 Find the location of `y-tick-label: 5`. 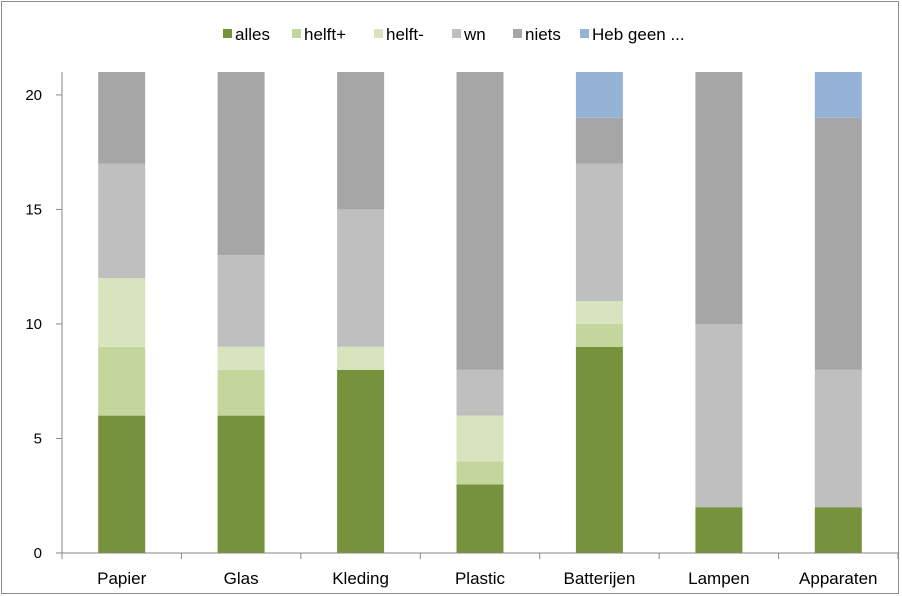

y-tick-label: 5 is located at coordinates (38, 438).